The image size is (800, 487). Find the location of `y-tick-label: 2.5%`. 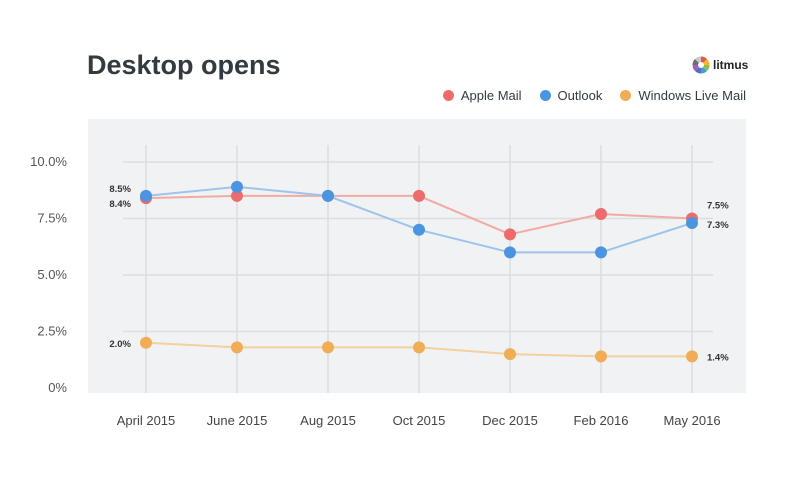

y-tick-label: 2.5% is located at coordinates (52, 331).